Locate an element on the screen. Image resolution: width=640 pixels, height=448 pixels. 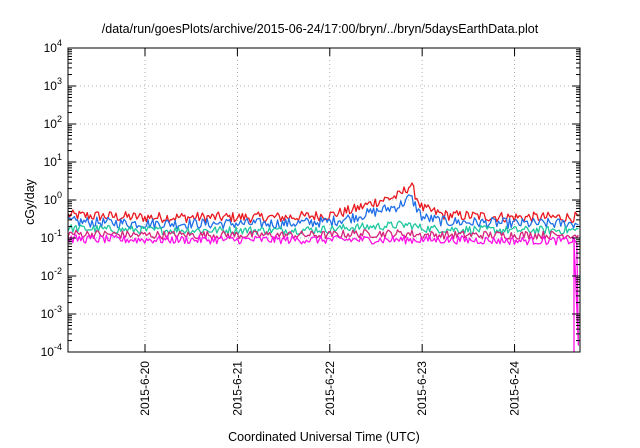
x-tick-label: 2015-6-20 is located at coordinates (145, 388).